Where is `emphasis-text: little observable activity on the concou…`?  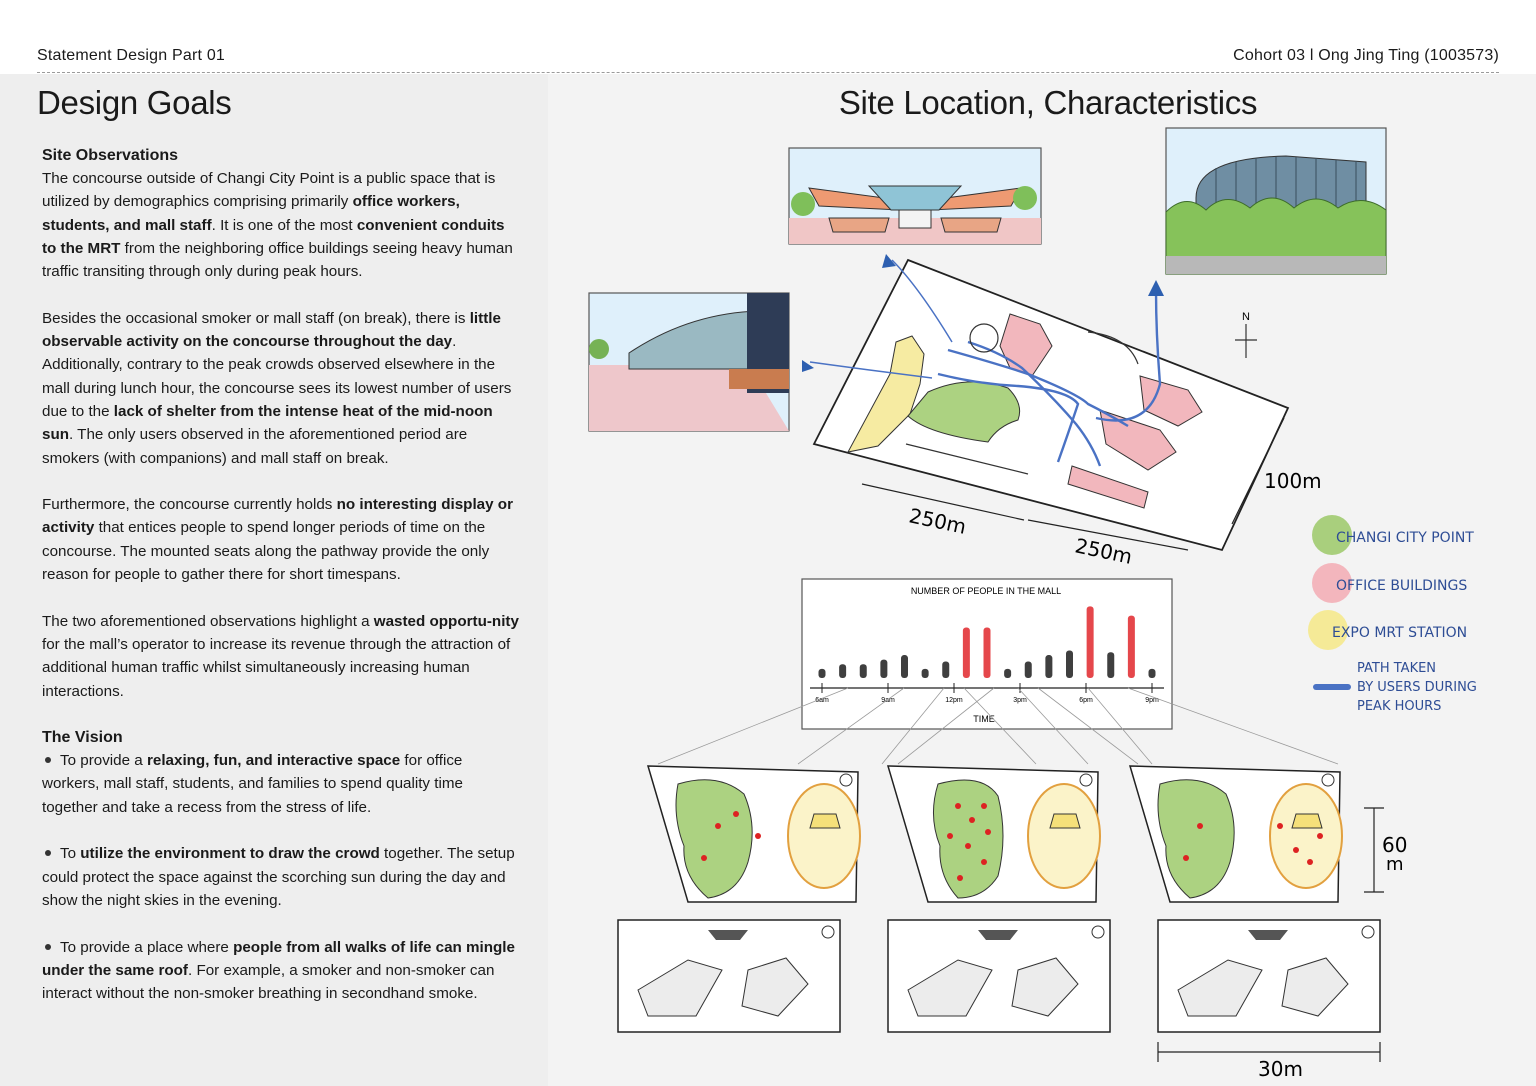
emphasis-text: little observable activity on the concou… is located at coordinates (271, 330).